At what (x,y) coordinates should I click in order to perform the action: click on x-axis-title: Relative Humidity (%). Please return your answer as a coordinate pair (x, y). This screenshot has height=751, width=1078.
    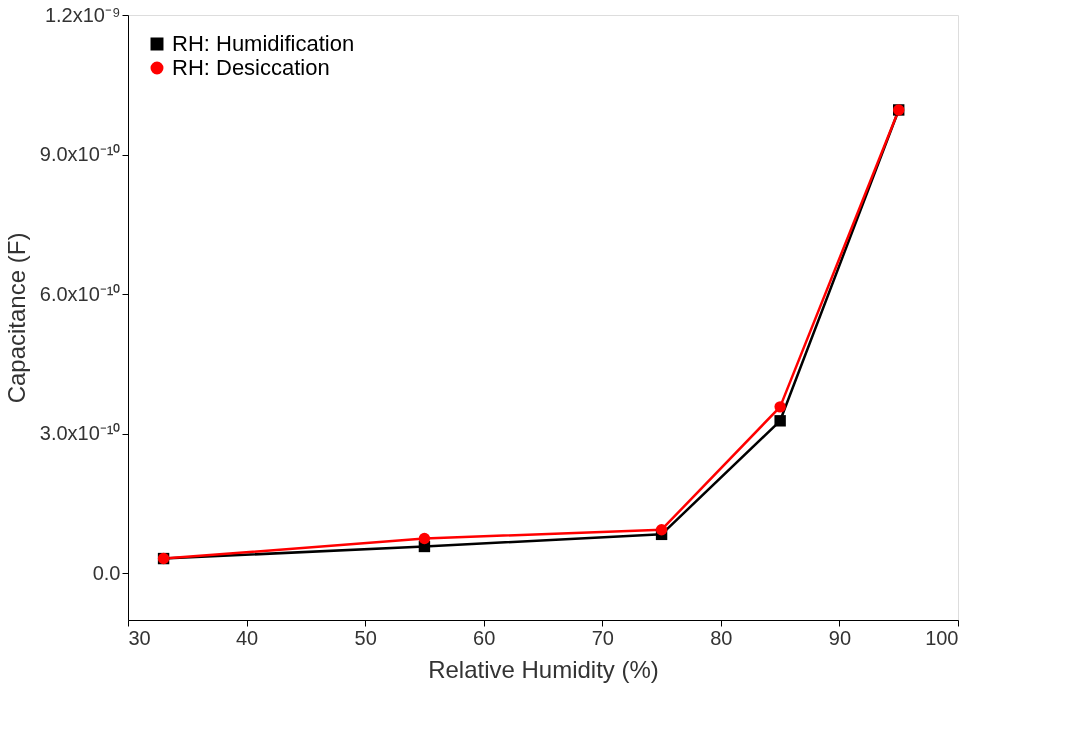
    Looking at the image, I should click on (543, 669).